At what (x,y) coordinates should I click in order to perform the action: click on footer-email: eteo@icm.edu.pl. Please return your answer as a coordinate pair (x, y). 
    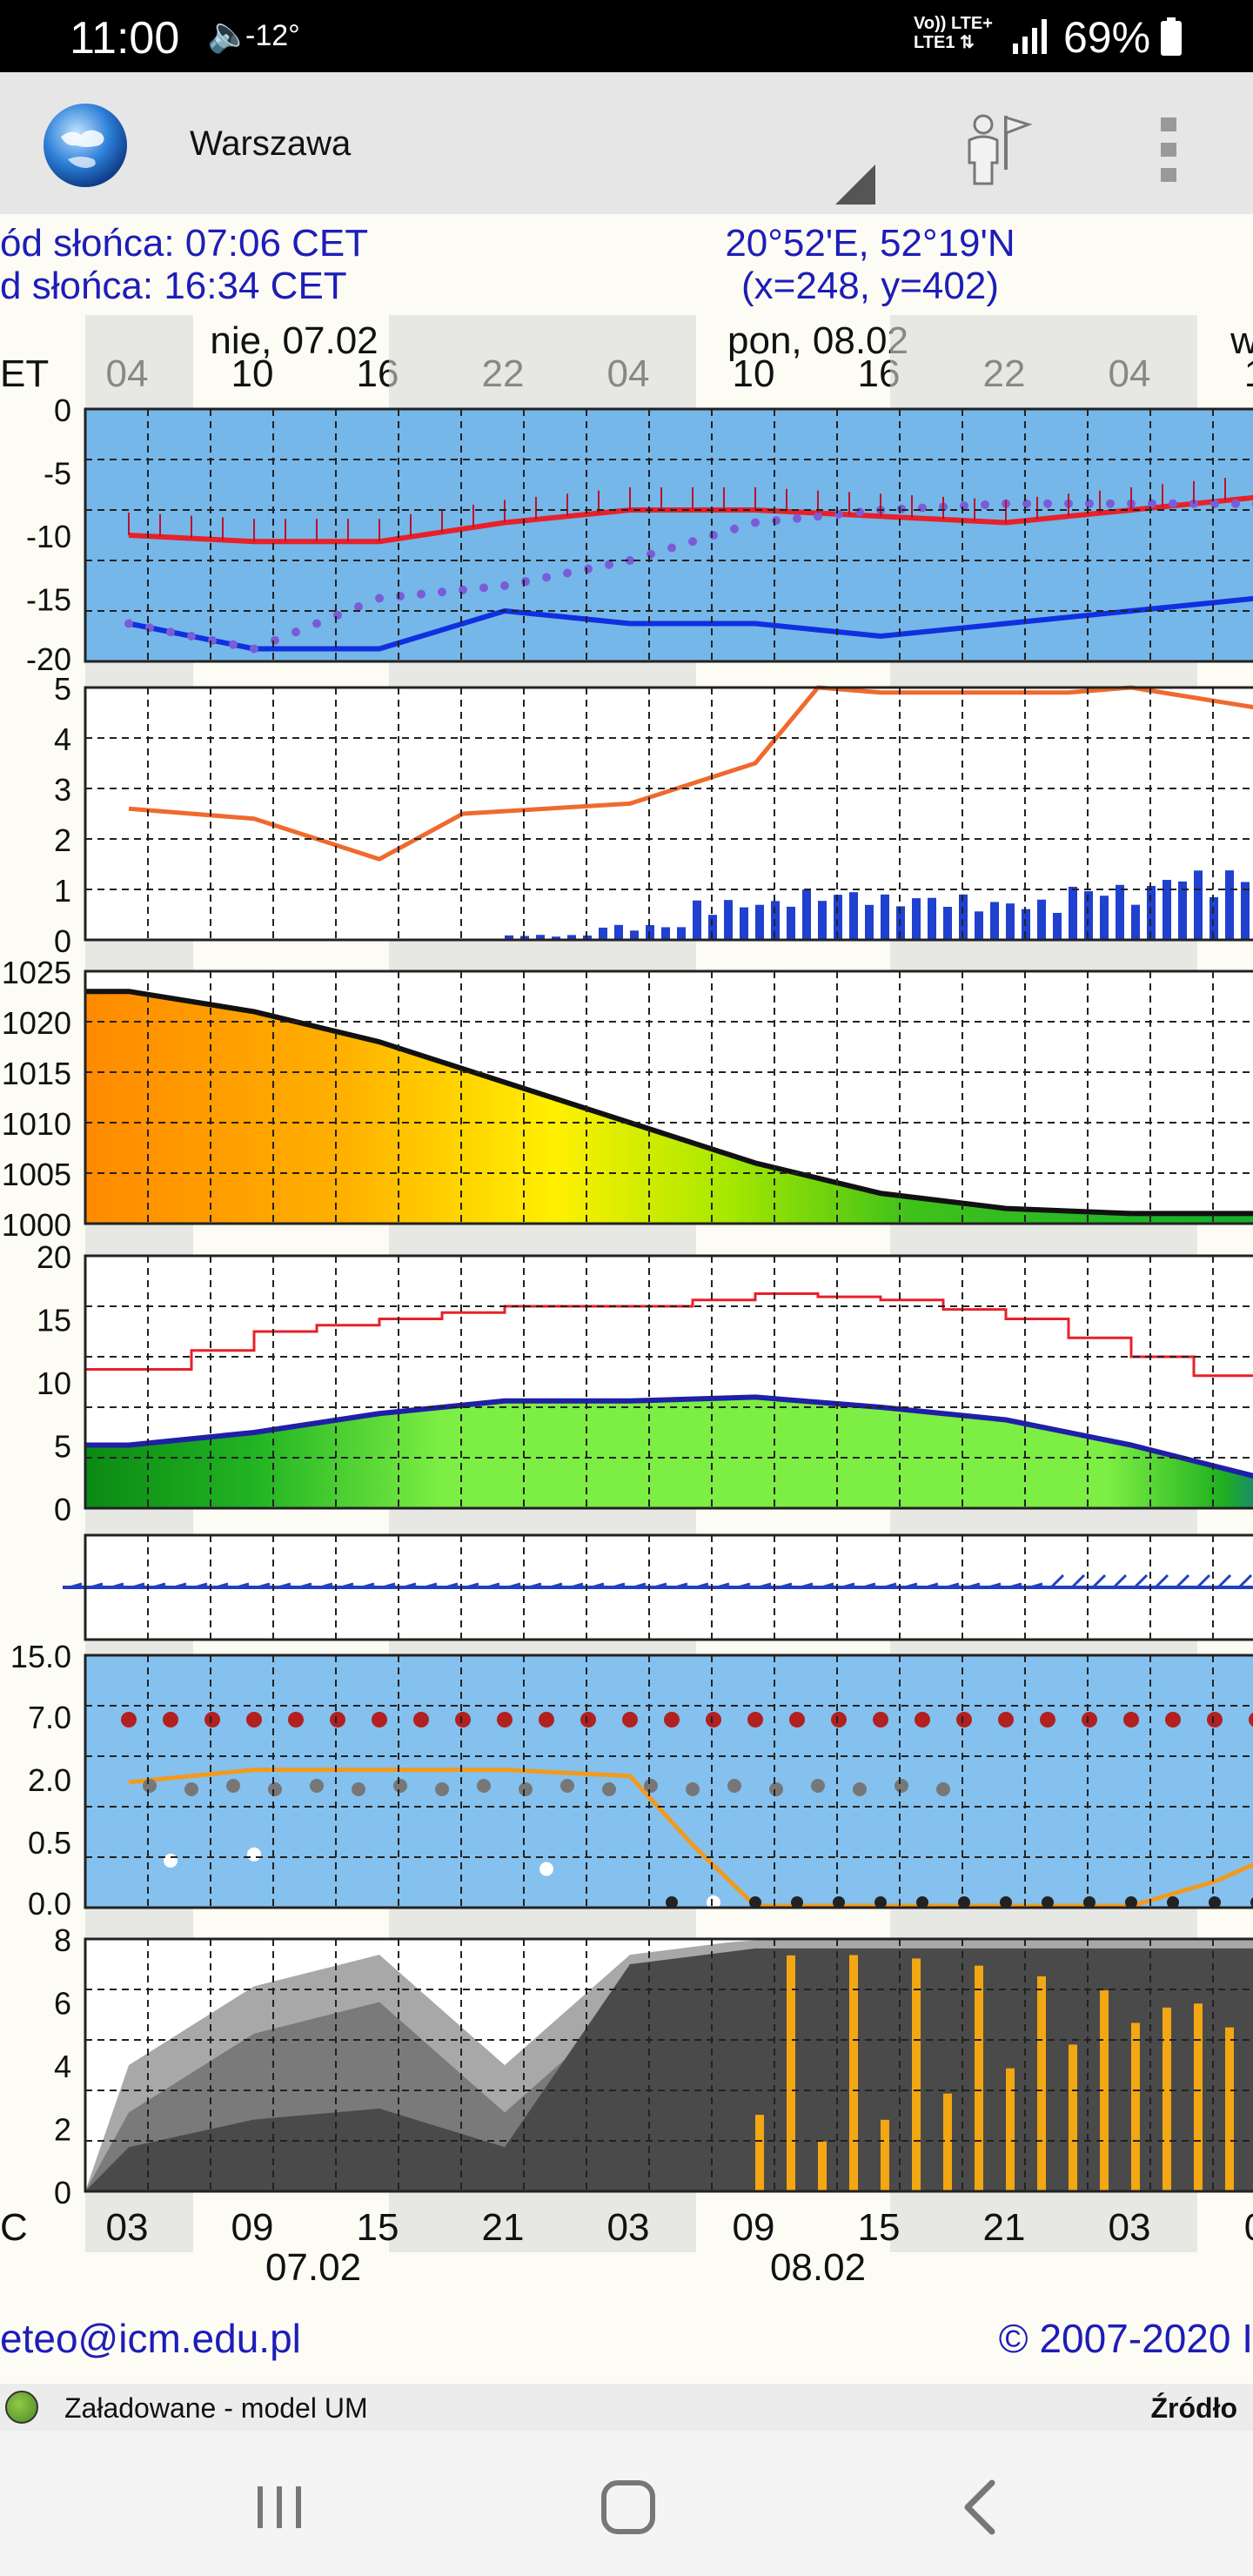
    Looking at the image, I should click on (150, 2338).